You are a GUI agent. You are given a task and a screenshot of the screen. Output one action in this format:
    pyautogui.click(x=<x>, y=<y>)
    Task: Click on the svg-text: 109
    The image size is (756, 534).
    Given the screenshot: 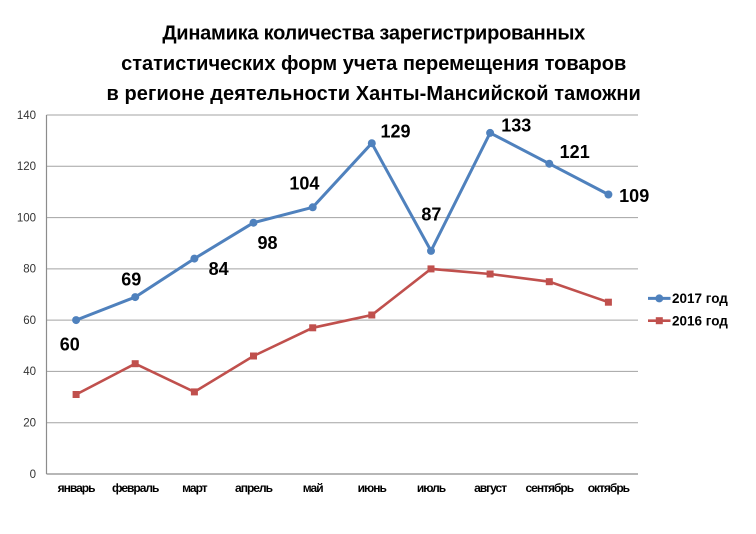 What is the action you would take?
    pyautogui.click(x=634, y=196)
    